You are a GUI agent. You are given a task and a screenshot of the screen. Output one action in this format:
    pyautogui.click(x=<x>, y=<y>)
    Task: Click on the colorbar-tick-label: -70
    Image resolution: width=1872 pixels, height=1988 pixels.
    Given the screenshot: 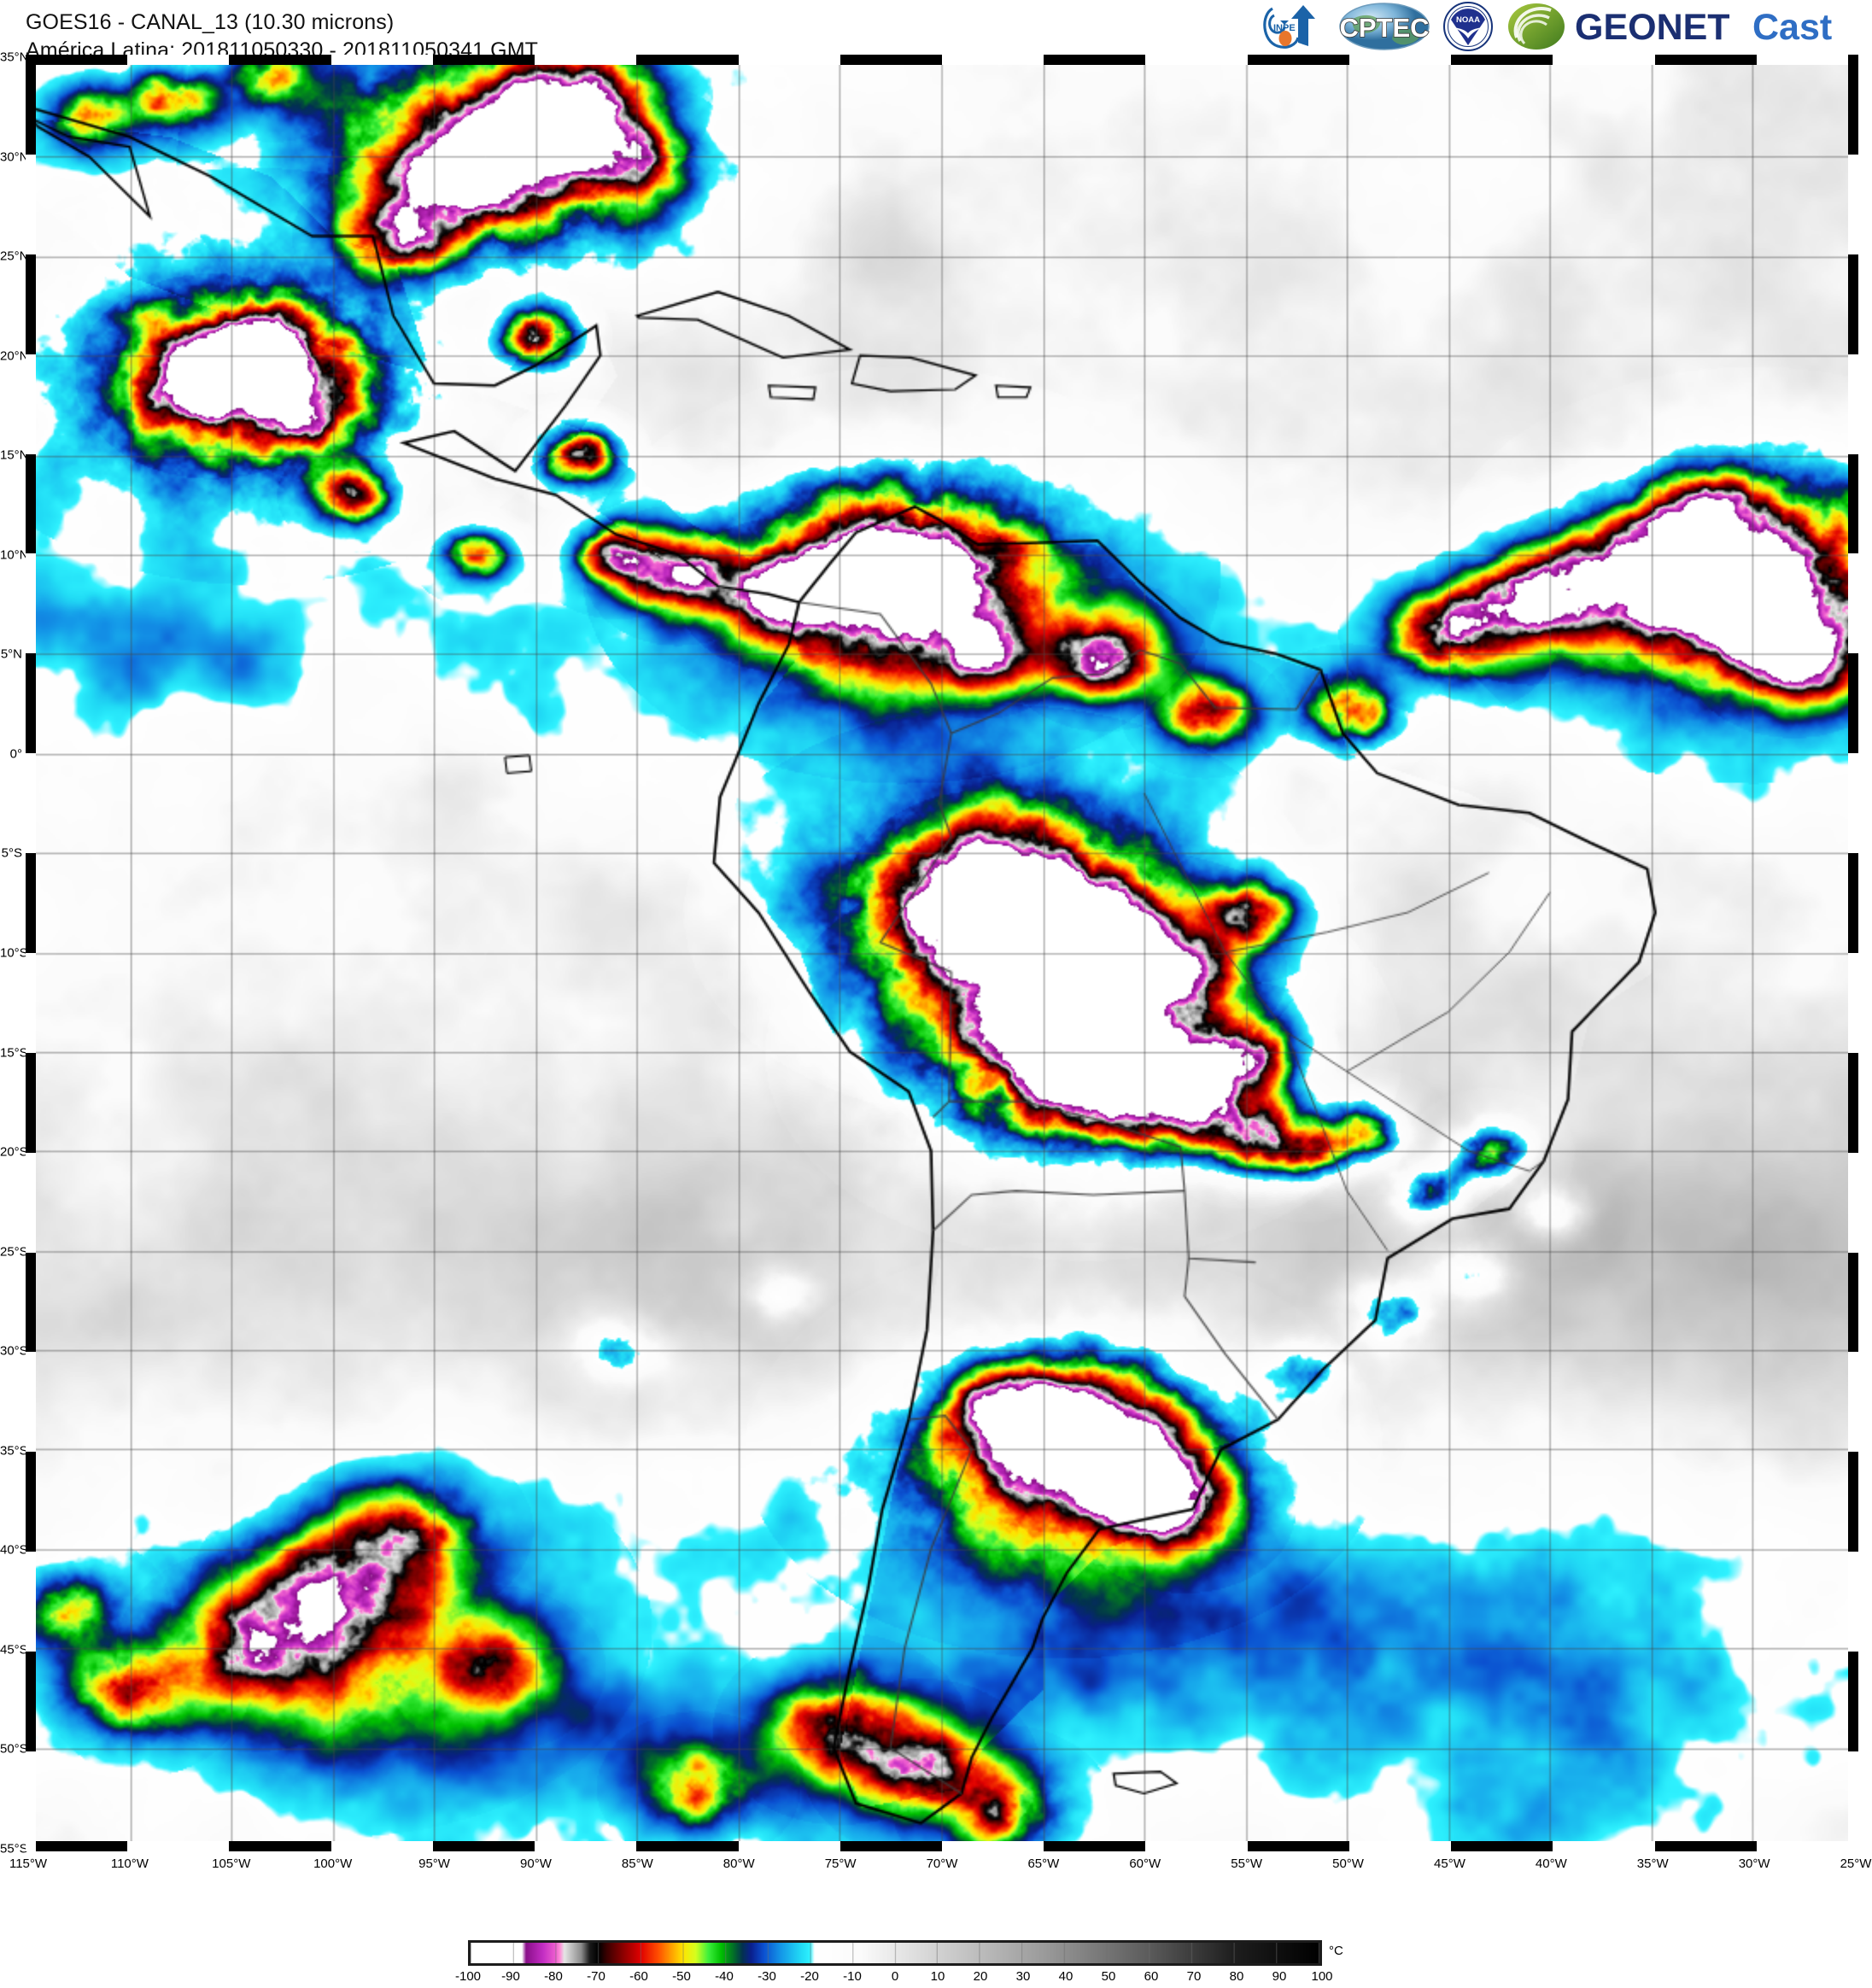 What is the action you would take?
    pyautogui.click(x=596, y=1976)
    